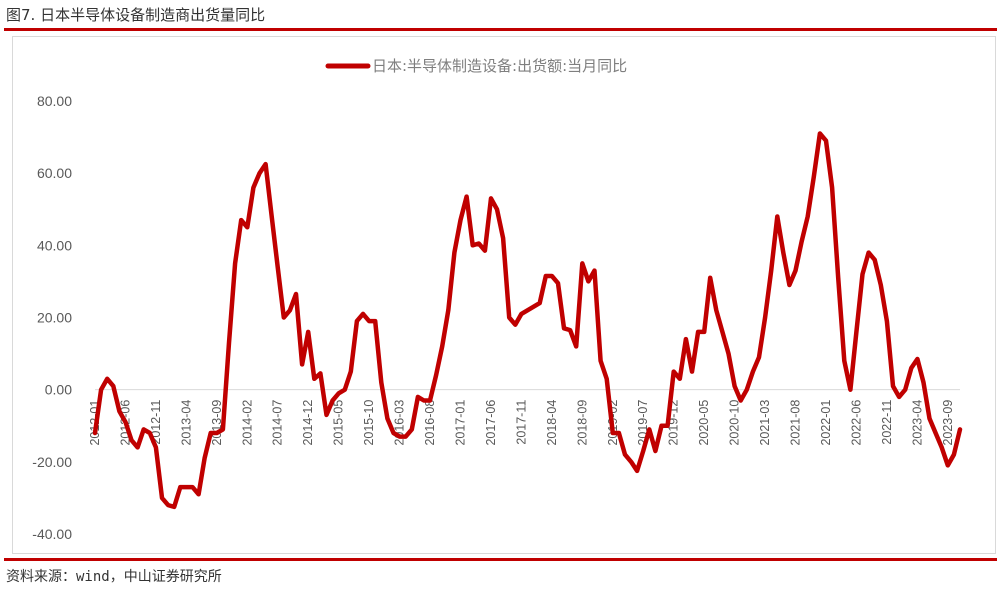  Describe the element at coordinates (826, 423) in the screenshot. I see `x-tick-label: 2022-01` at that location.